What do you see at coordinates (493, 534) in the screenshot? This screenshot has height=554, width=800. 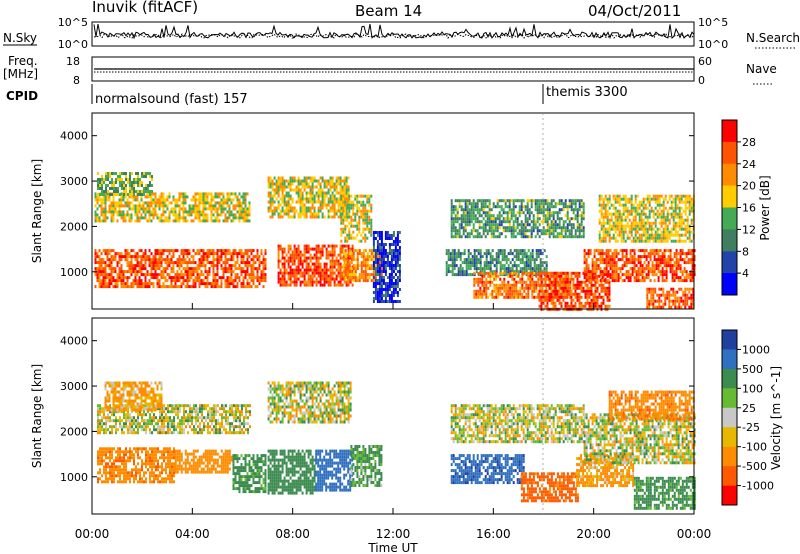 I see `x-tick-label: 16:00` at bounding box center [493, 534].